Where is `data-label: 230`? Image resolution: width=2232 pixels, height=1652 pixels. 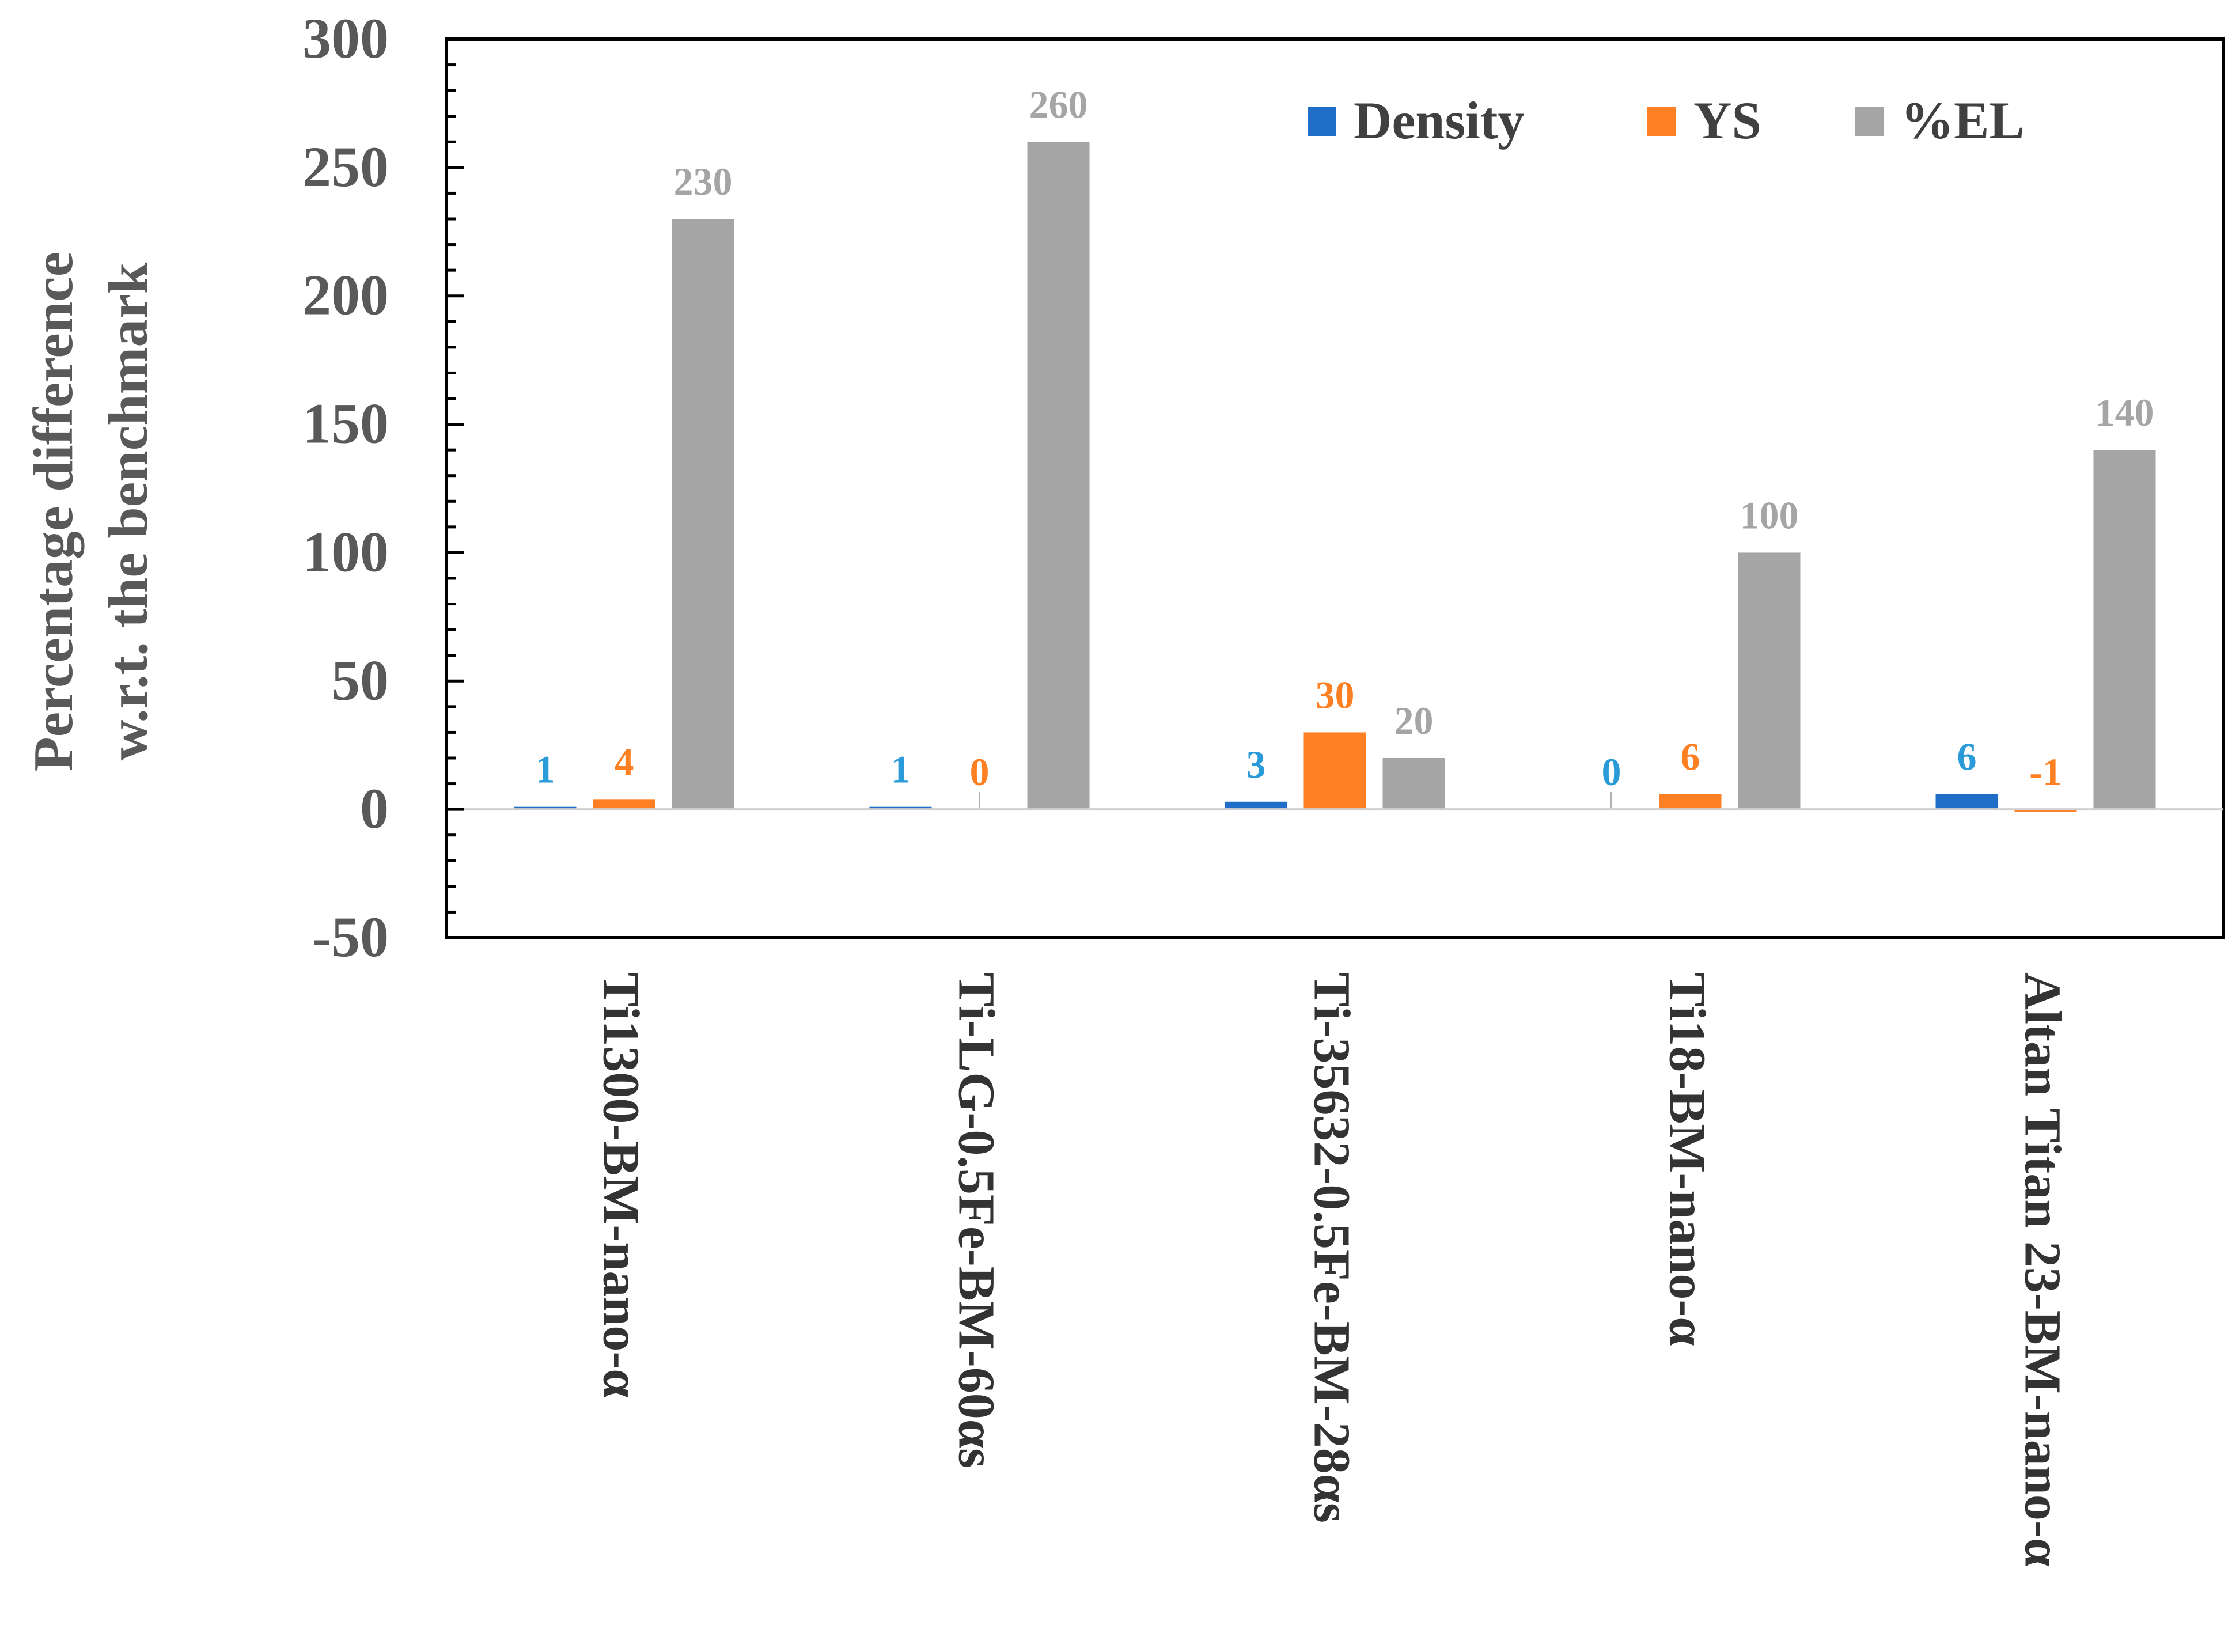 data-label: 230 is located at coordinates (703, 181).